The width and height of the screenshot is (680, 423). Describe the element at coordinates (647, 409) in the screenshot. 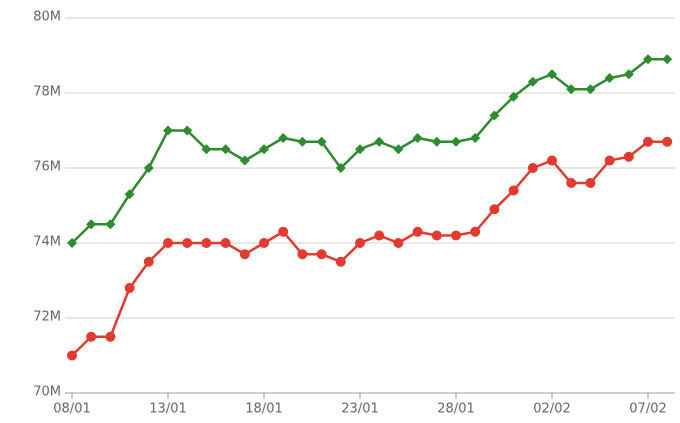

I see `x-tick-label: 07/02` at that location.